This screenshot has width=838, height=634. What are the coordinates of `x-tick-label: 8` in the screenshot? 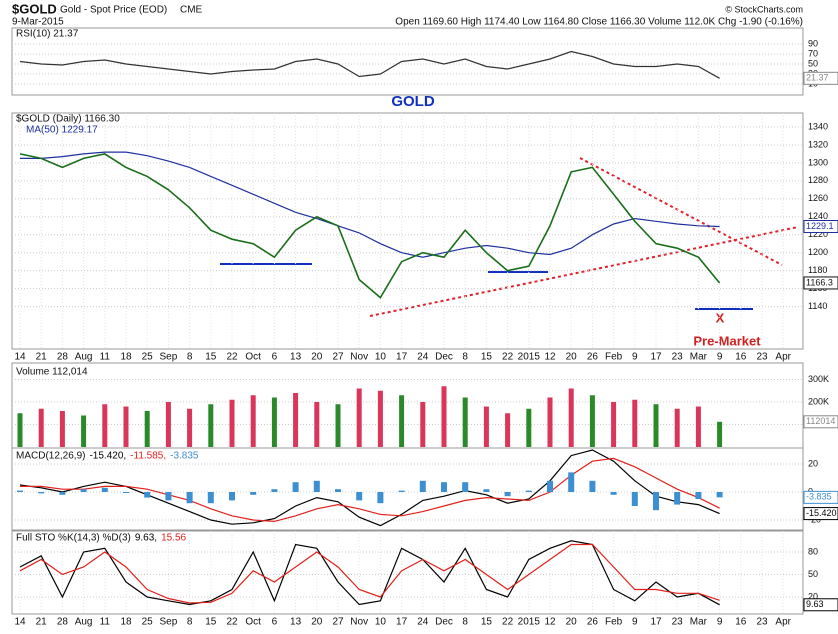 It's located at (465, 622).